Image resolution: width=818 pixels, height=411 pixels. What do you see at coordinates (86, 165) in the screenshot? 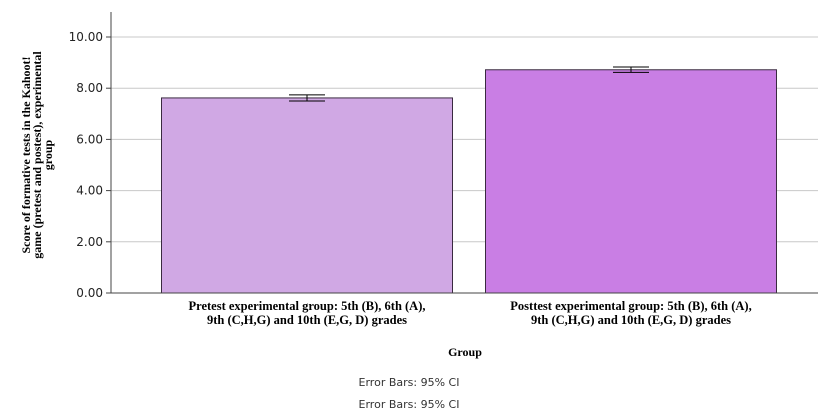
I see `y-tick-labels: 0.00 2.00 4.00 6.00 8.00 10.00` at bounding box center [86, 165].